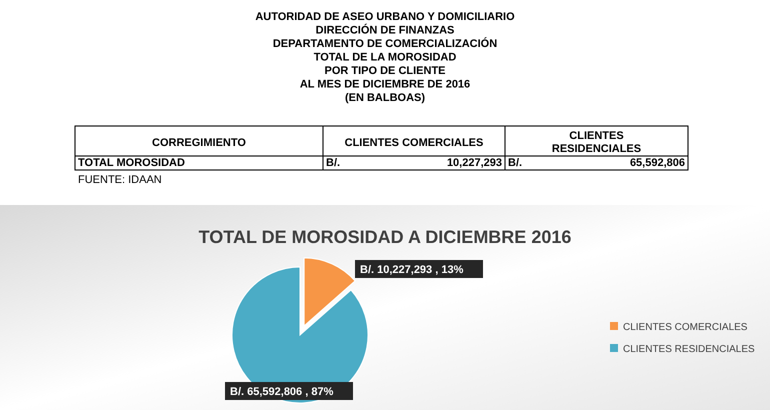  Describe the element at coordinates (385, 58) in the screenshot. I see `text: TOTAL DE LA MOROSIDAD` at that location.